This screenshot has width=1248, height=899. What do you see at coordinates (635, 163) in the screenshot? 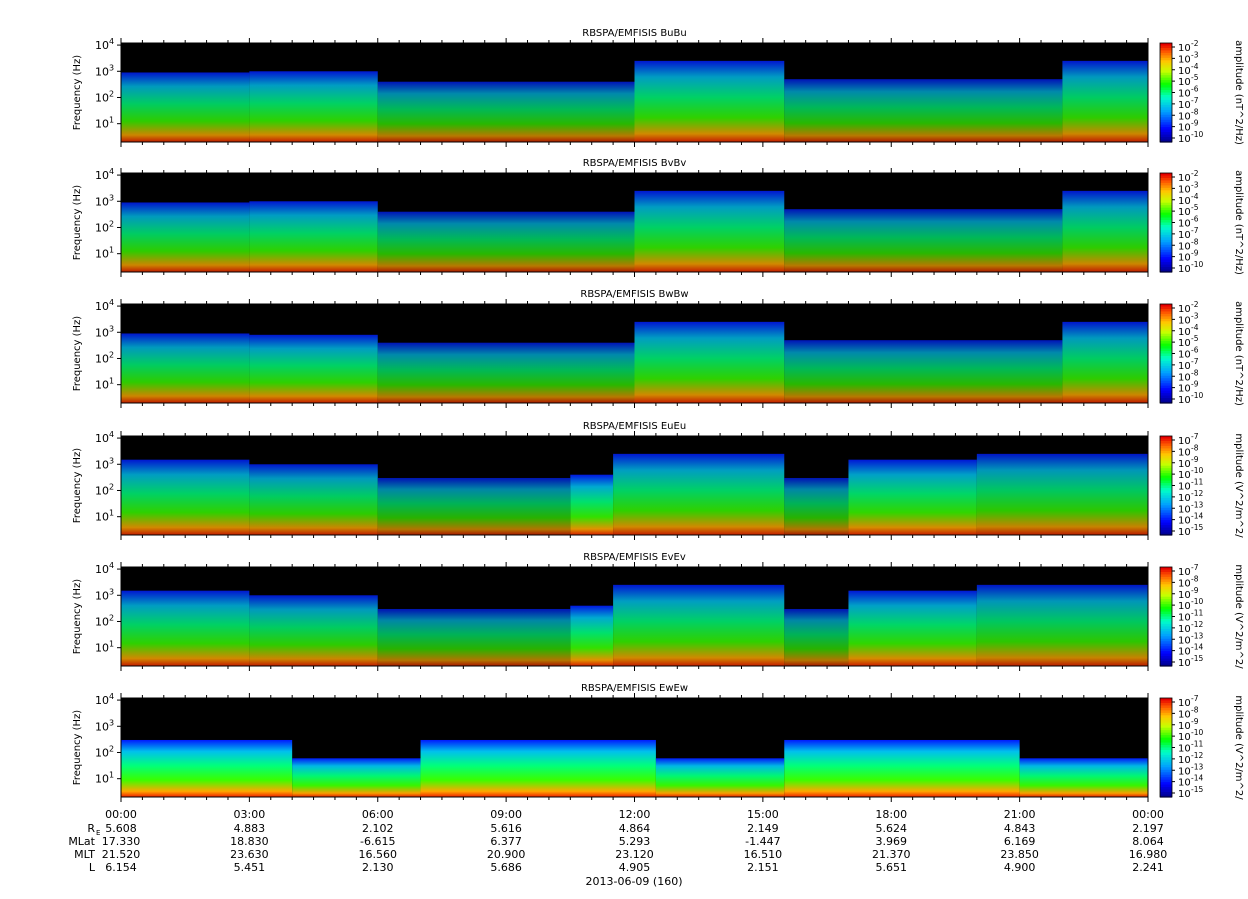
I see `panel-title: RBSPA/EMFISIS BvBv` at bounding box center [635, 163].